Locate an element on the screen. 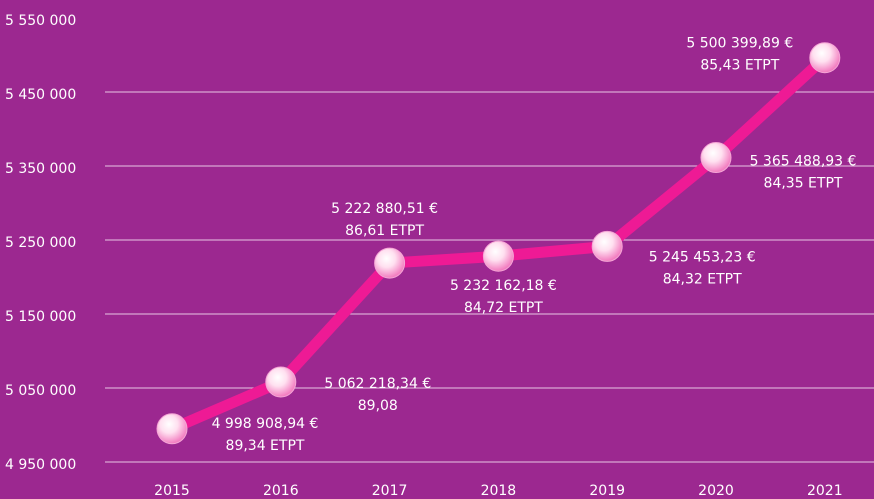 This screenshot has height=499, width=874. data-sublabel: 84,32 ETPT is located at coordinates (702, 279).